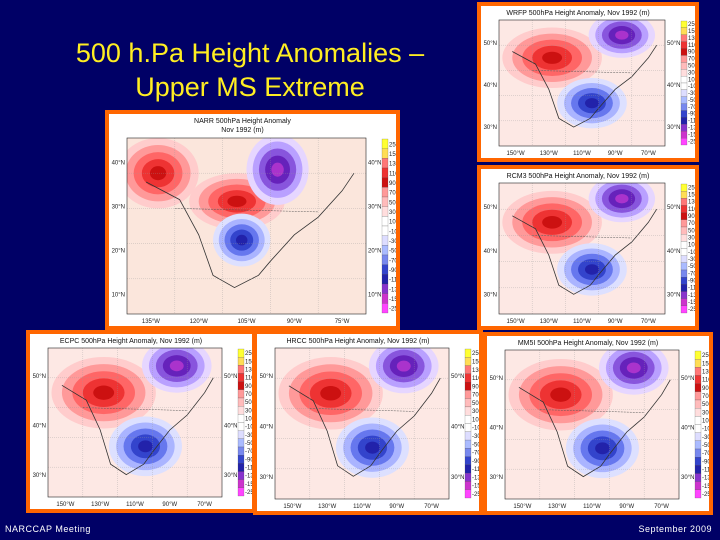 The height and width of the screenshot is (540, 720). I want to click on negative-anomaly-northeast, so click(403, 371).